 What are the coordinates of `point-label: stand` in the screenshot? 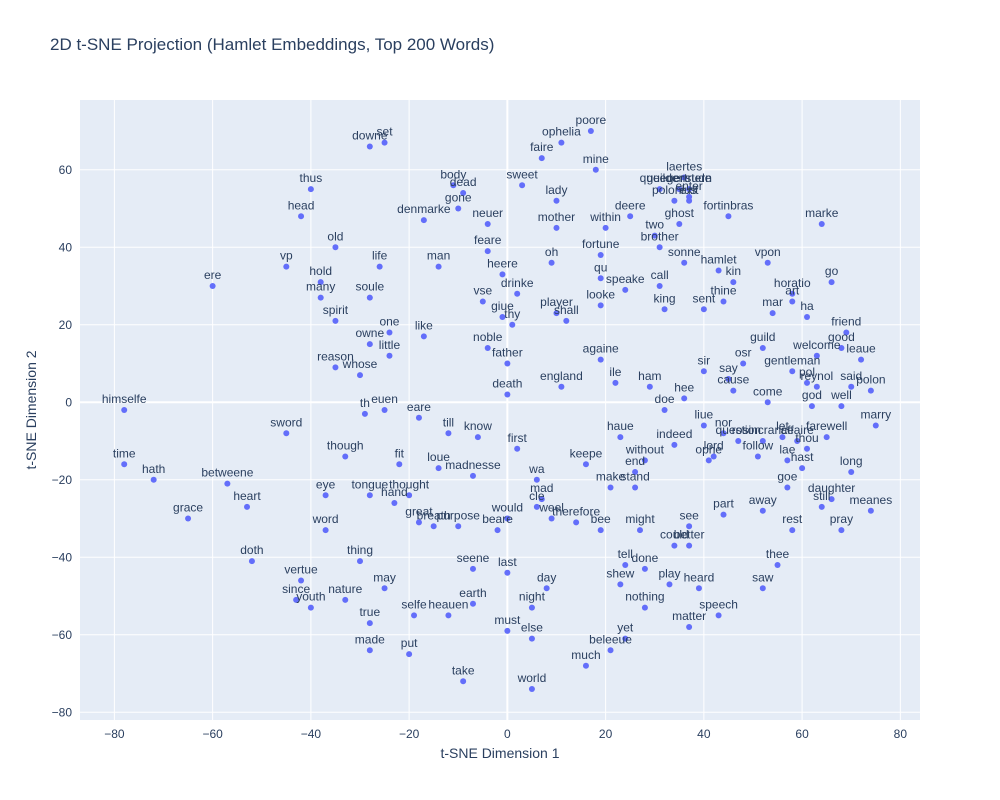 It's located at (634, 477).